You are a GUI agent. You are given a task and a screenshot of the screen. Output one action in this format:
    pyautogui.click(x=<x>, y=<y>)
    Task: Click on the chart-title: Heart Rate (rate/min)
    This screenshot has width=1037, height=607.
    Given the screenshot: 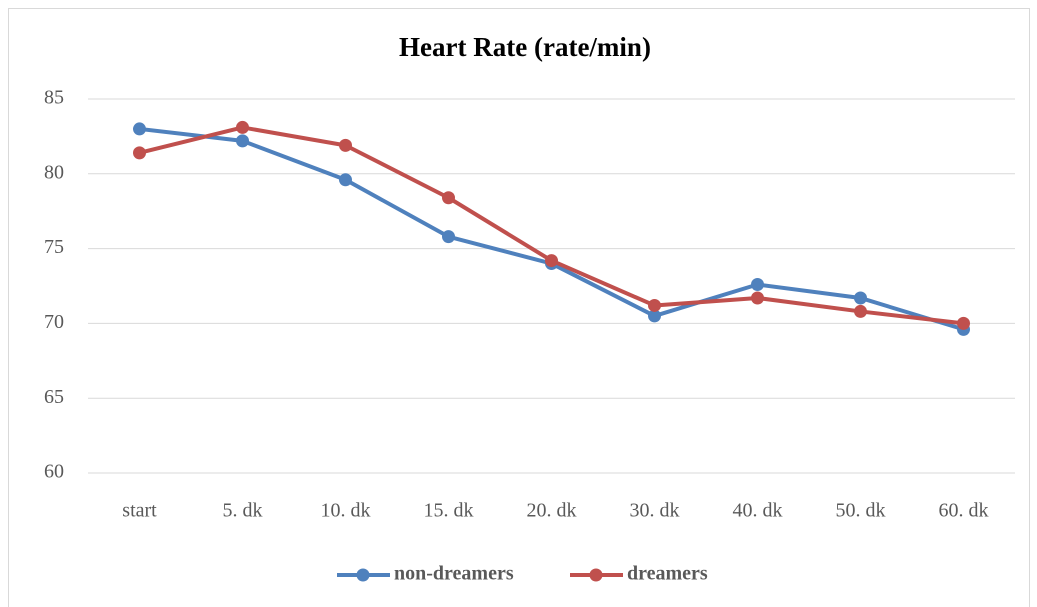 What is the action you would take?
    pyautogui.click(x=525, y=47)
    